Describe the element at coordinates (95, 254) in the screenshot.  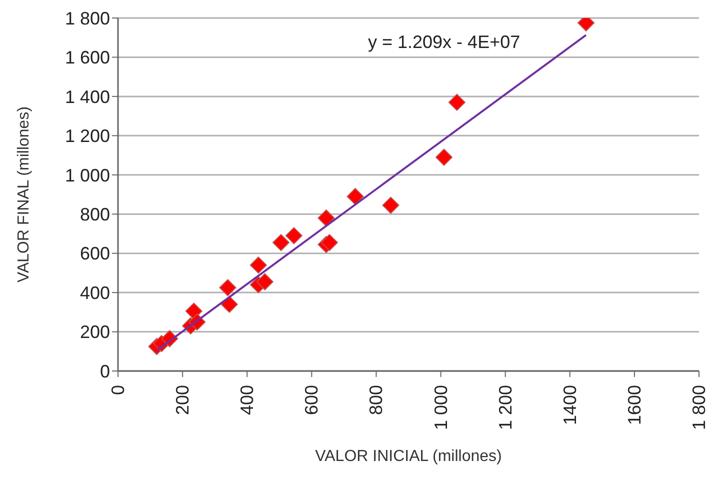
I see `y-tick-label: 600` at that location.